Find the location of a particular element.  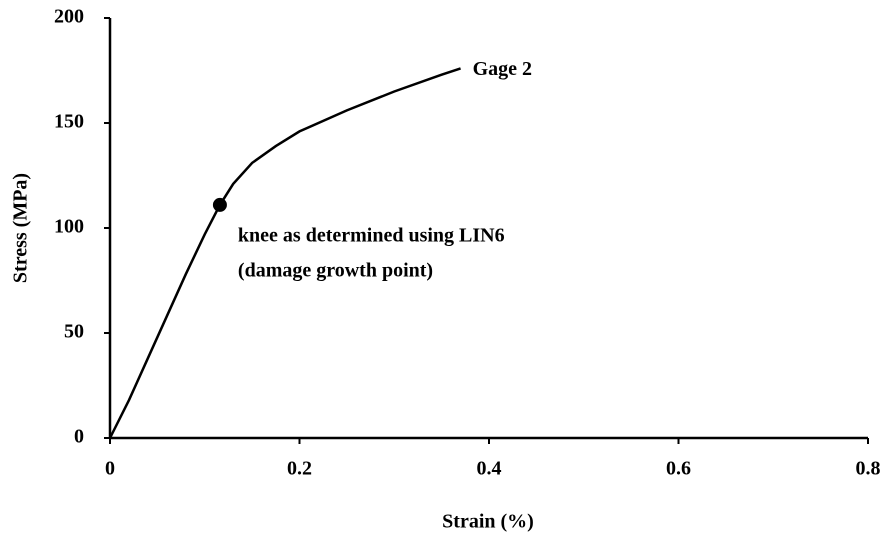

annotation: (damage growth point) is located at coordinates (335, 270).